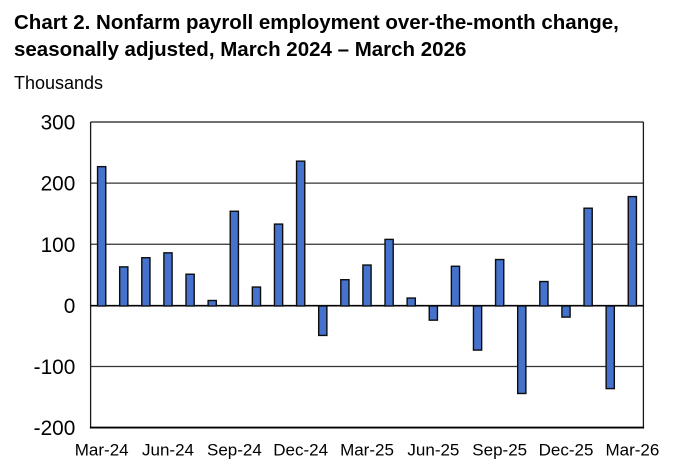  What do you see at coordinates (168, 450) in the screenshot?
I see `svg-text: Jun-24` at bounding box center [168, 450].